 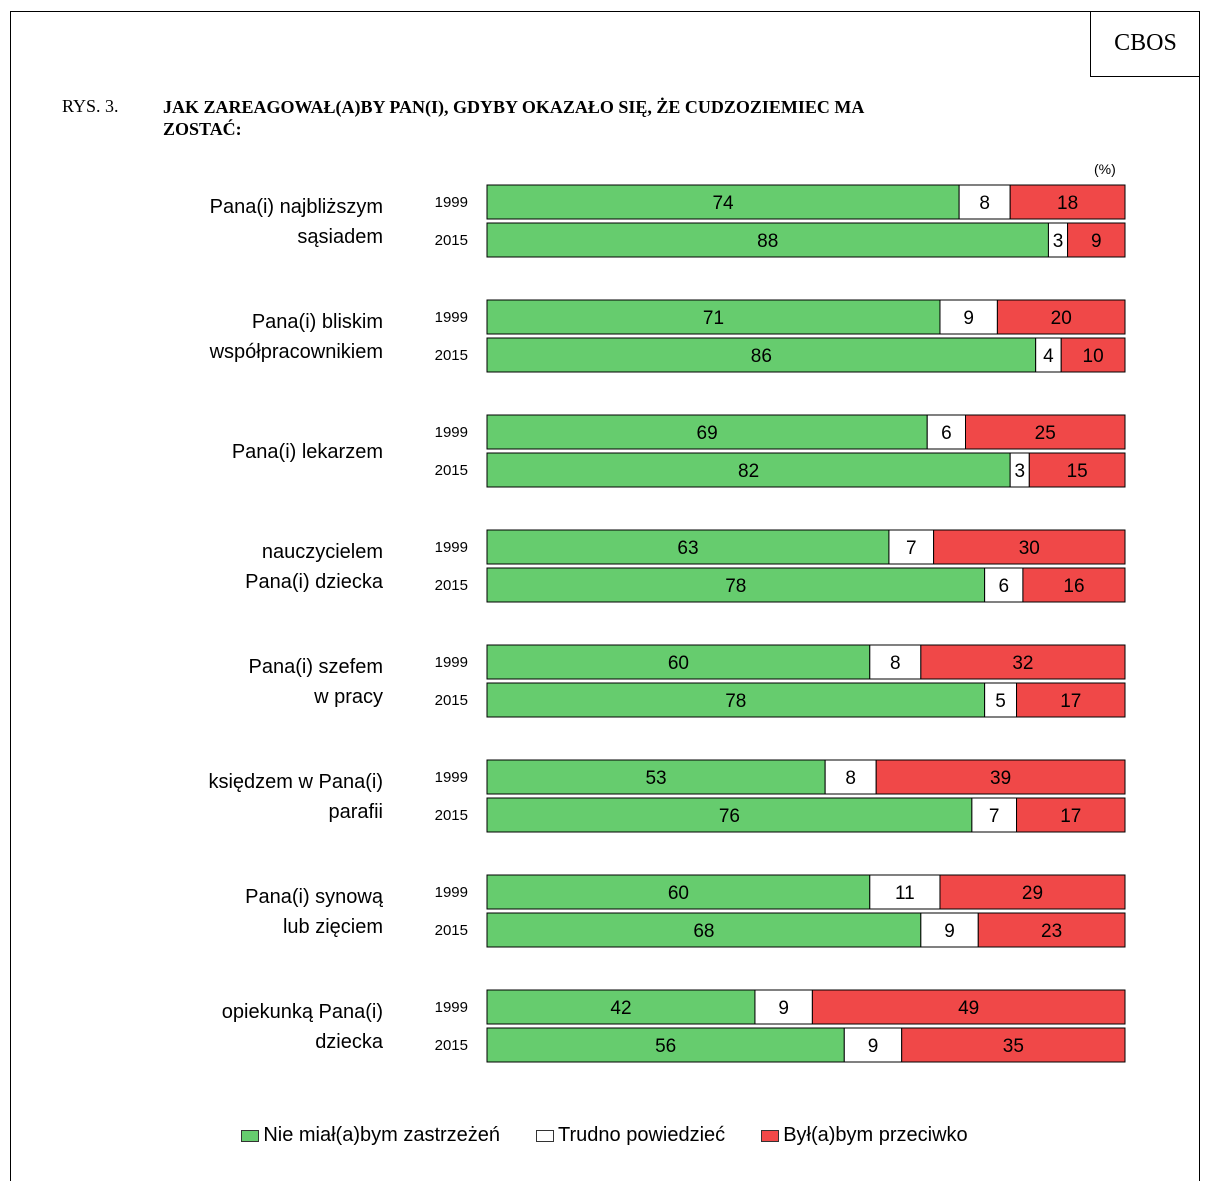 I want to click on category-label: Pana(i) szefem, so click(x=316, y=667).